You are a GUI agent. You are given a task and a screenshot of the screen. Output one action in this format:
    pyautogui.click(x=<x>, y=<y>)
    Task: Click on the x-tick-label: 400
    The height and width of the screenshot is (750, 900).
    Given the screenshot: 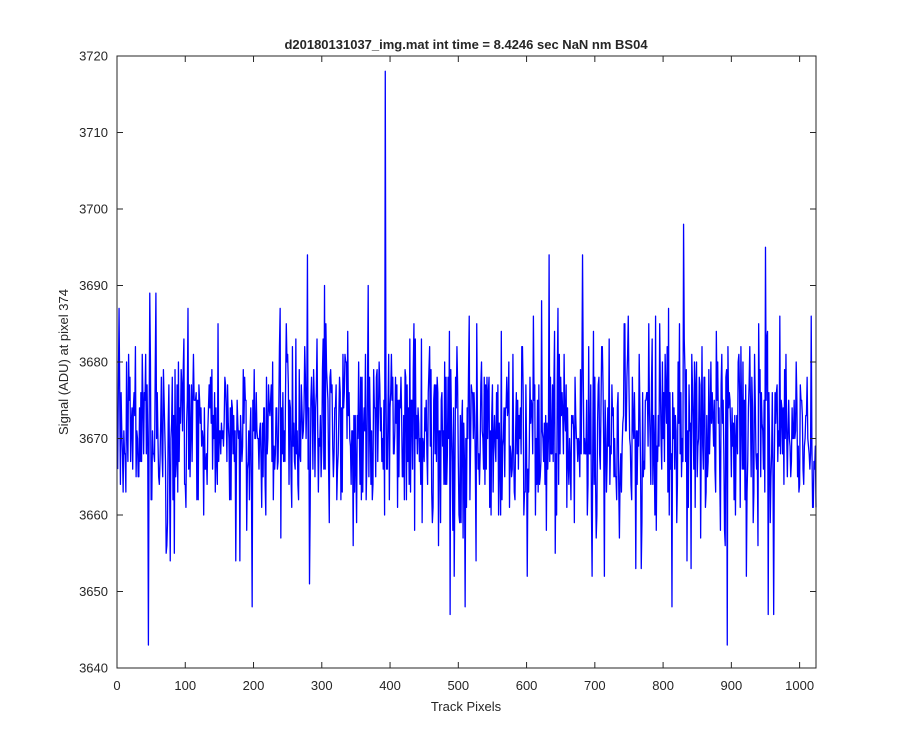 What is the action you would take?
    pyautogui.click(x=390, y=685)
    